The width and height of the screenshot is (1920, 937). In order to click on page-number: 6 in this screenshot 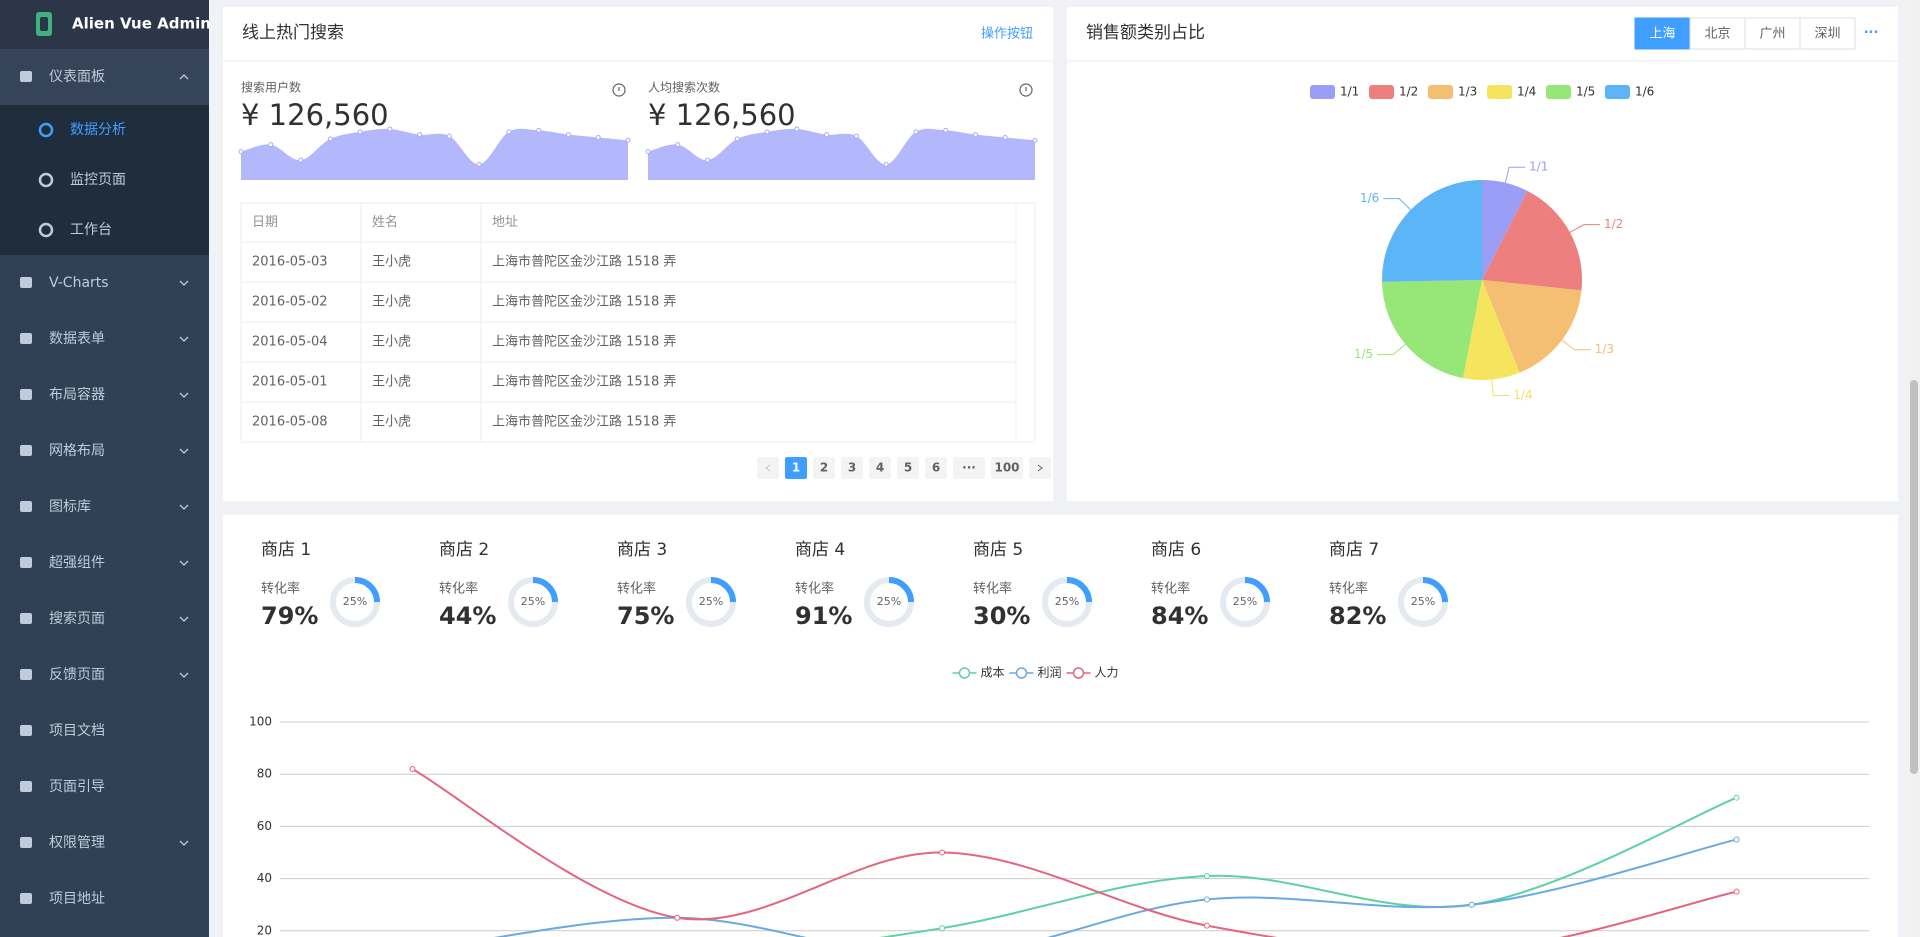, I will do `click(936, 468)`.